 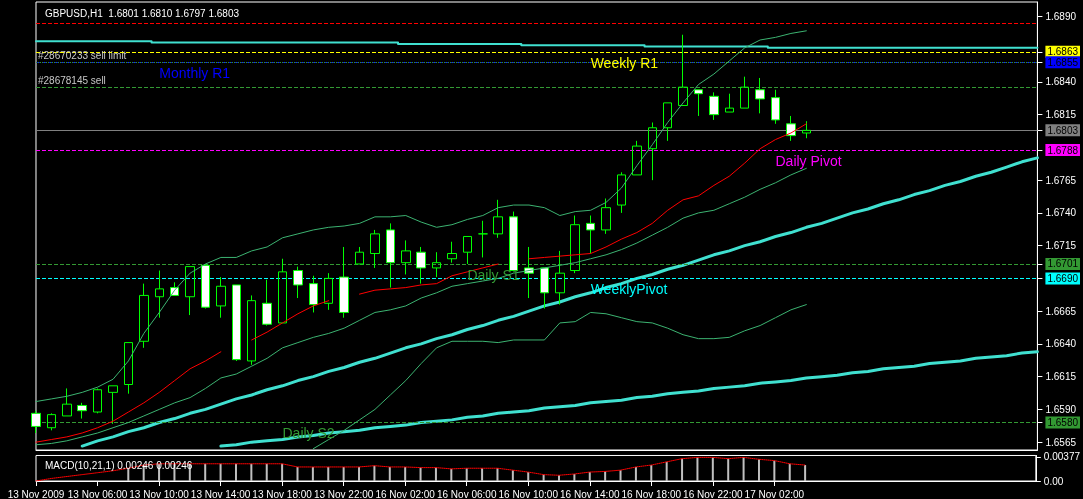 What do you see at coordinates (36, 493) in the screenshot?
I see `x-tick-label: 13 Nov 2009` at bounding box center [36, 493].